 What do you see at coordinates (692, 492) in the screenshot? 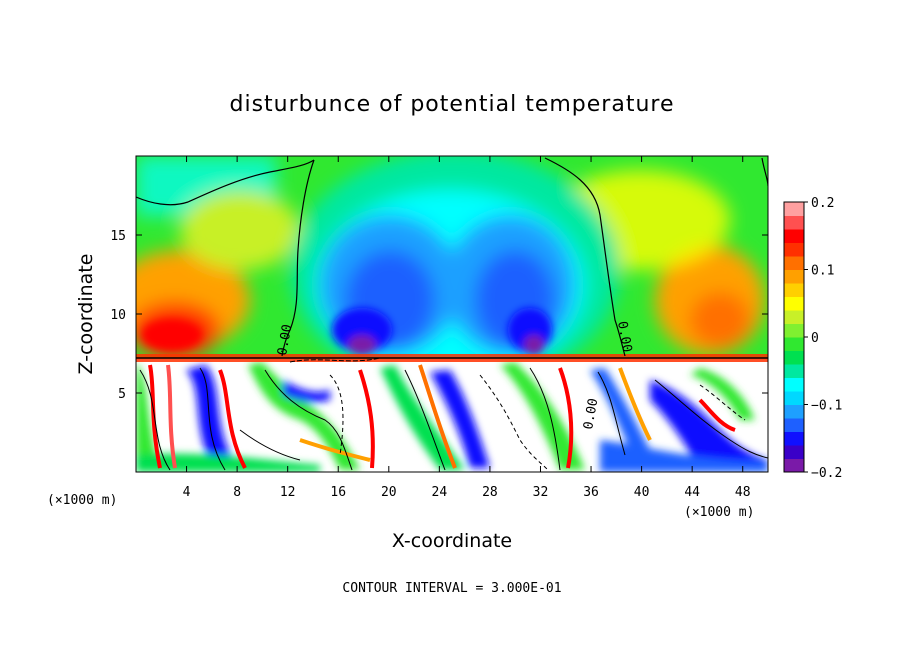
I see `x-tick-label: 44` at bounding box center [692, 492].